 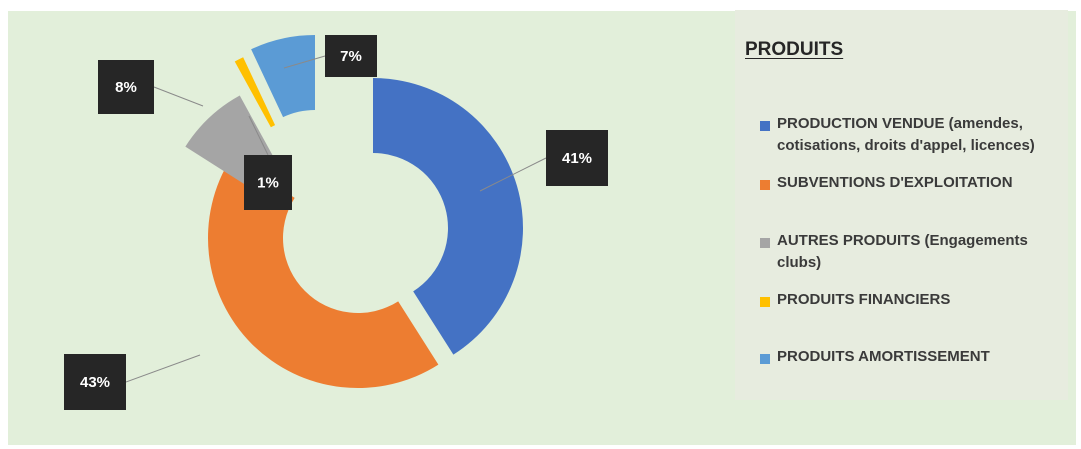 I want to click on legend-item-4: PRODUITS FINANCIERS, so click(x=855, y=303).